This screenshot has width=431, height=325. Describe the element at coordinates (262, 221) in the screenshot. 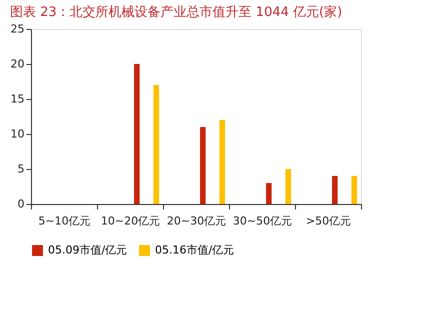

I see `x-tick-label: 30~50亿元` at that location.